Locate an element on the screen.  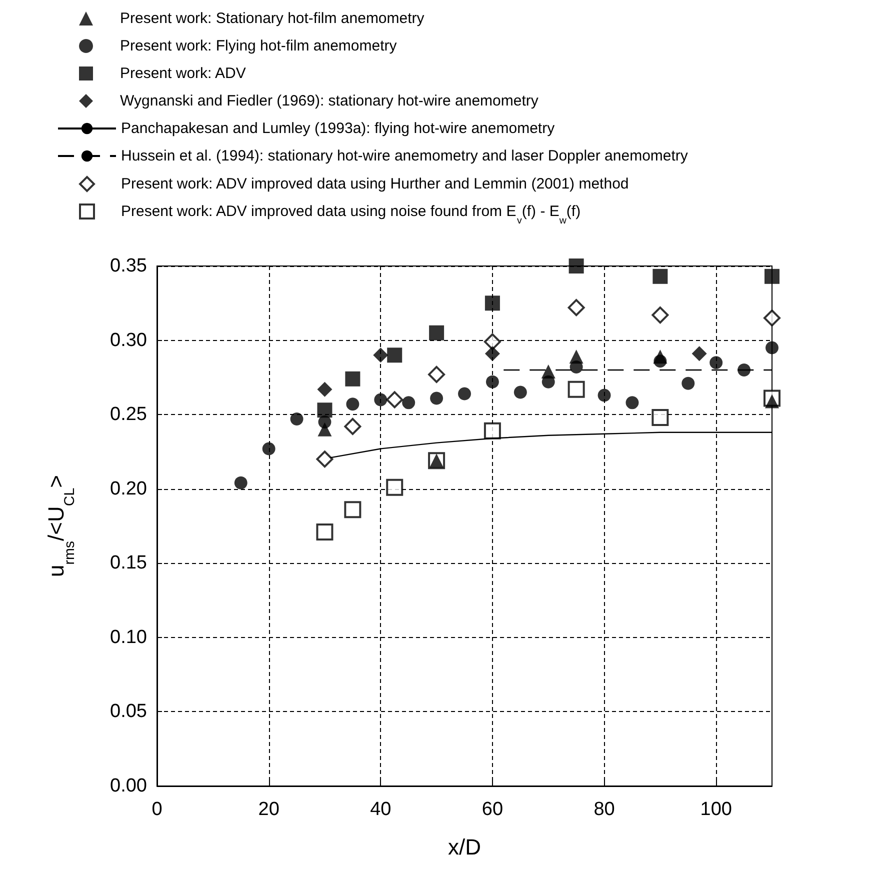
legend-label: Wygnanski and Fiedler (1969): stationary hot-wire anemometry is located at coordinates (329, 101).